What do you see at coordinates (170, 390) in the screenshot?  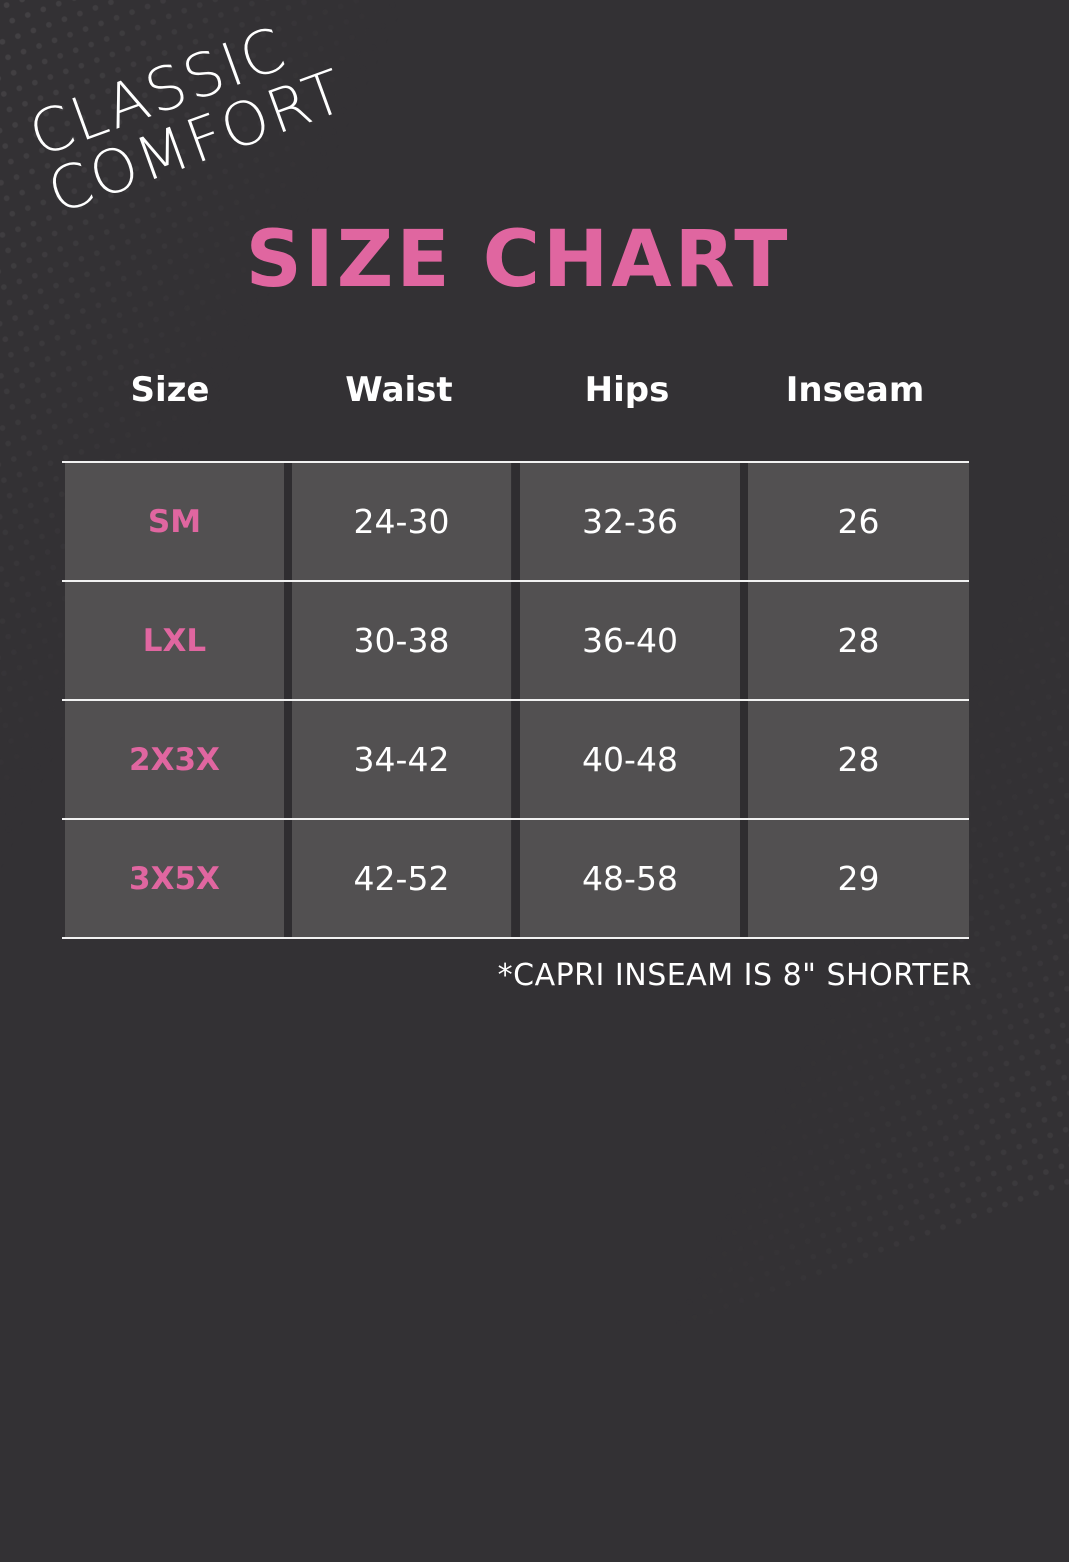 I see `header-size: Size` at bounding box center [170, 390].